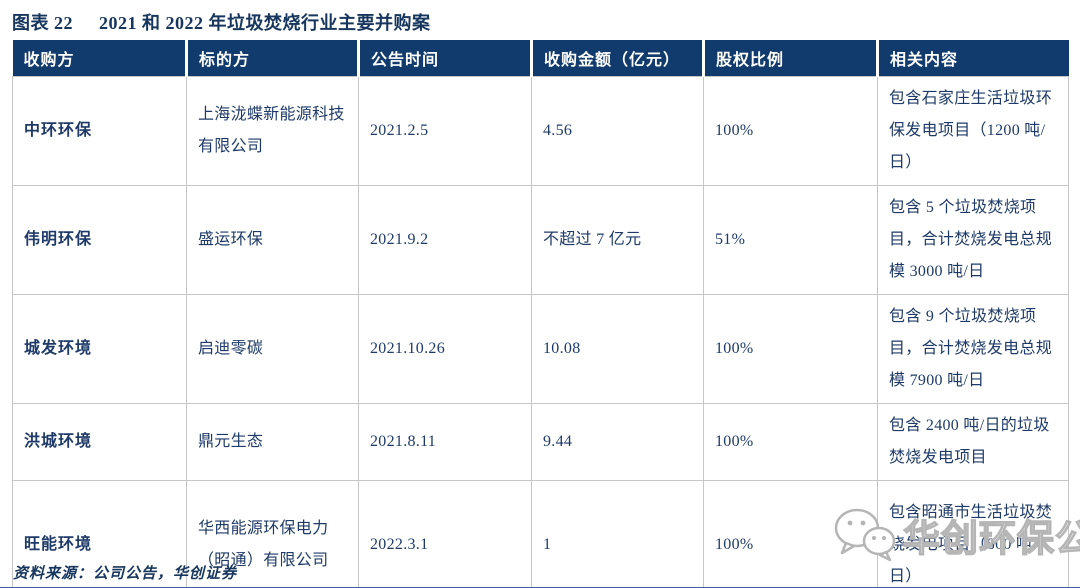 The width and height of the screenshot is (1080, 588). I want to click on table-header-row: 收购方 标的方 公告时间 收购金额（亿元） 股权比例 相关内容, so click(540, 58).